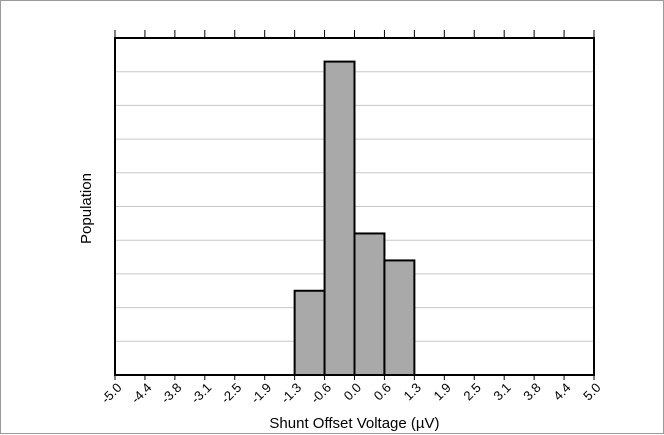 This screenshot has width=664, height=435. What do you see at coordinates (382, 391) in the screenshot?
I see `x-tick-label: 0.6` at bounding box center [382, 391].